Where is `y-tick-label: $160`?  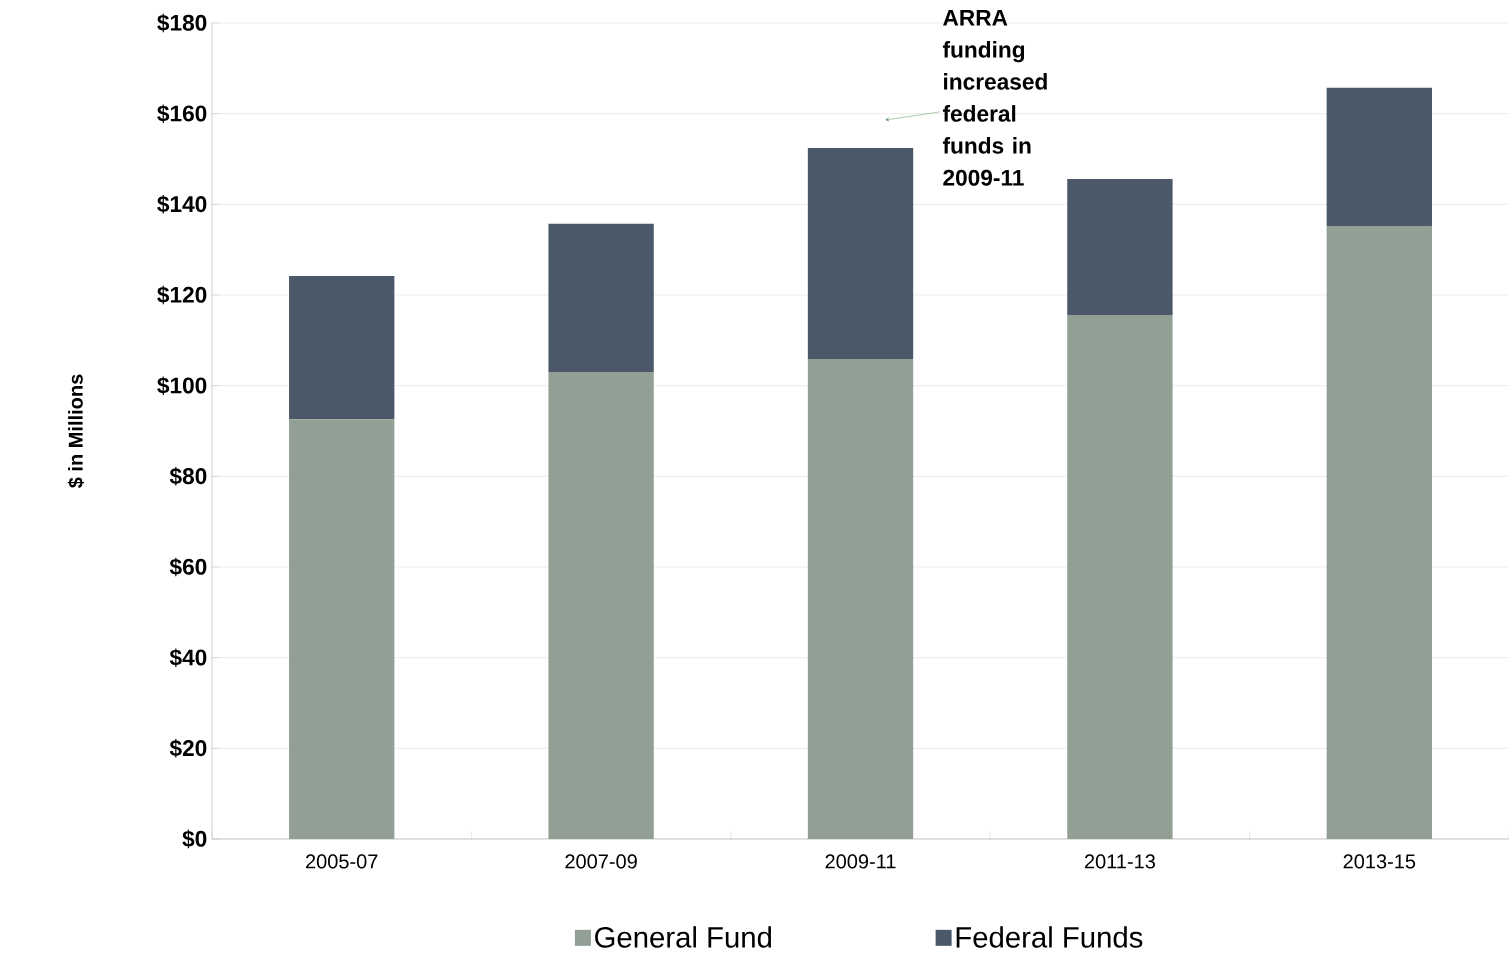
y-tick-label: $160 is located at coordinates (182, 113).